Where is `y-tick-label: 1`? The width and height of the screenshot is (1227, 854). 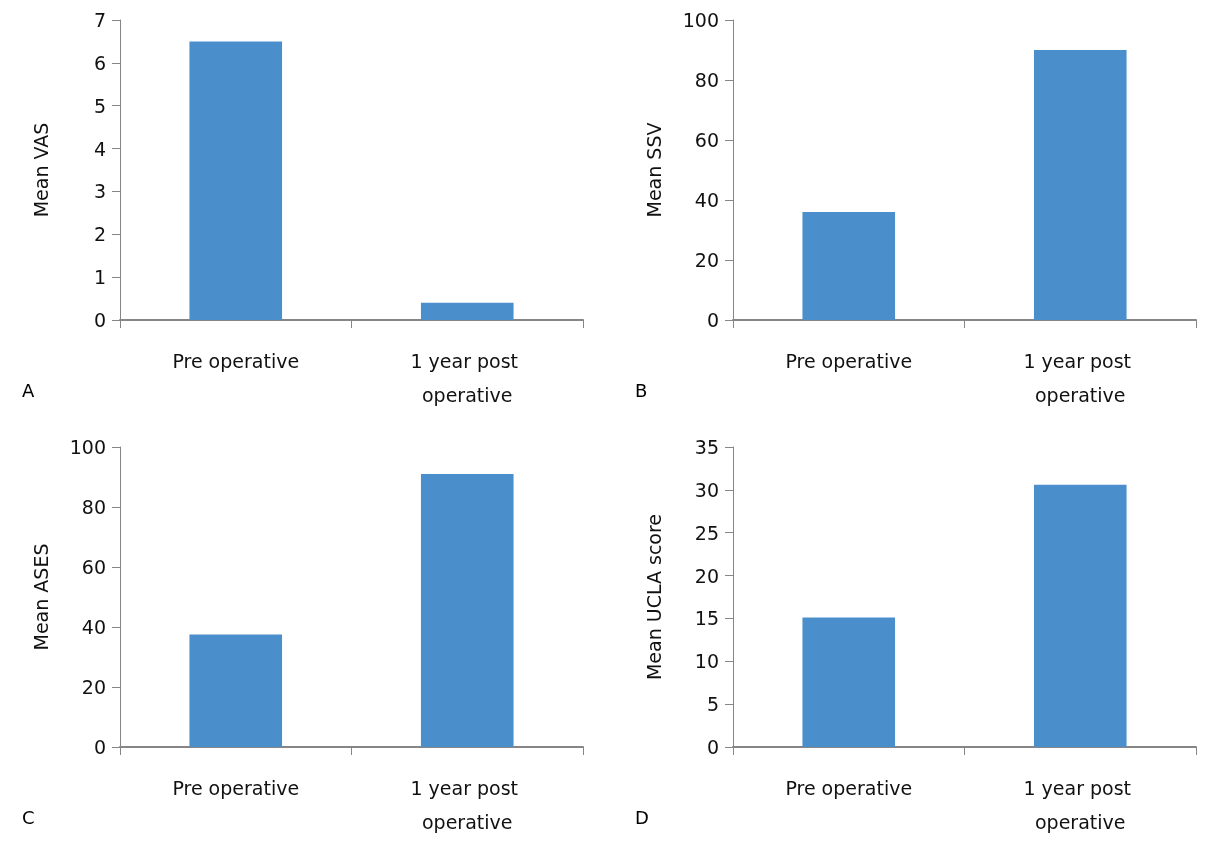
y-tick-label: 1 is located at coordinates (99, 277).